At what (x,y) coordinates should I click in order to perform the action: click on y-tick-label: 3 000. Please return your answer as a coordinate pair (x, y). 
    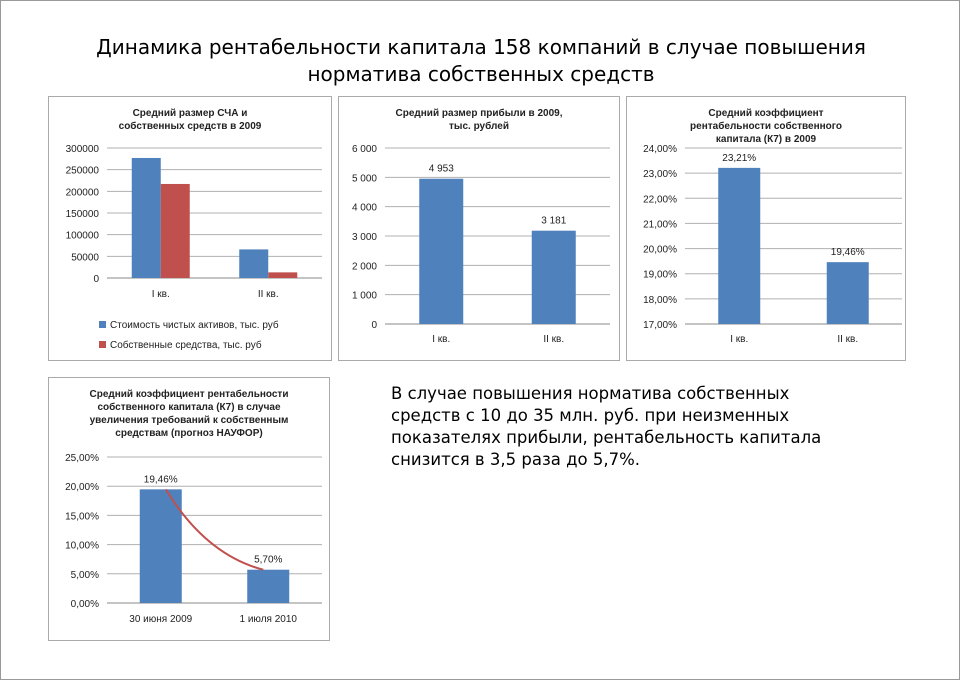
    Looking at the image, I should click on (364, 237).